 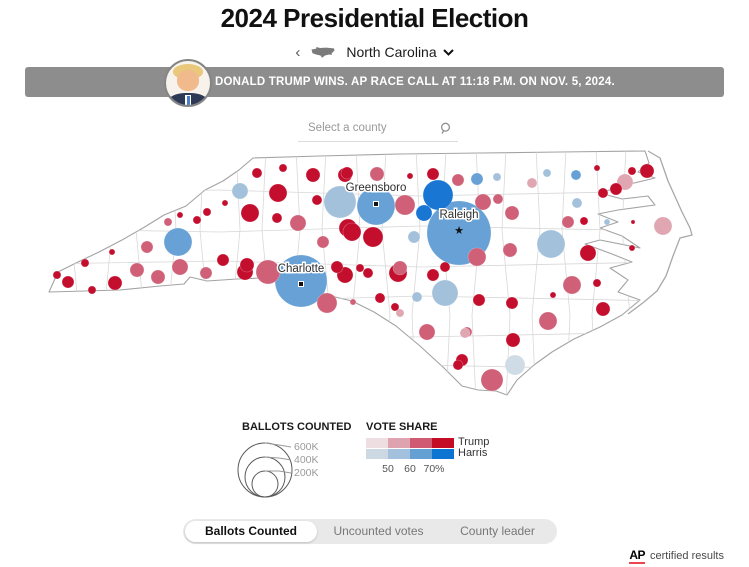 What do you see at coordinates (251, 531) in the screenshot?
I see `tab-ballots-counted: Ballots Counted` at bounding box center [251, 531].